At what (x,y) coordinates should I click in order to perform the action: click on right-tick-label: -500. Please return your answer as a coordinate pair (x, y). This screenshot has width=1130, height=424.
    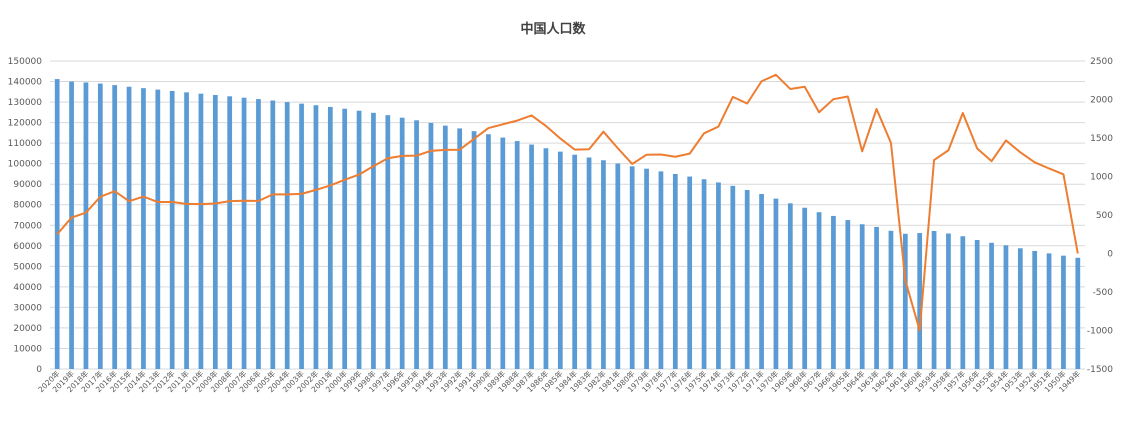
    Looking at the image, I should click on (1103, 293).